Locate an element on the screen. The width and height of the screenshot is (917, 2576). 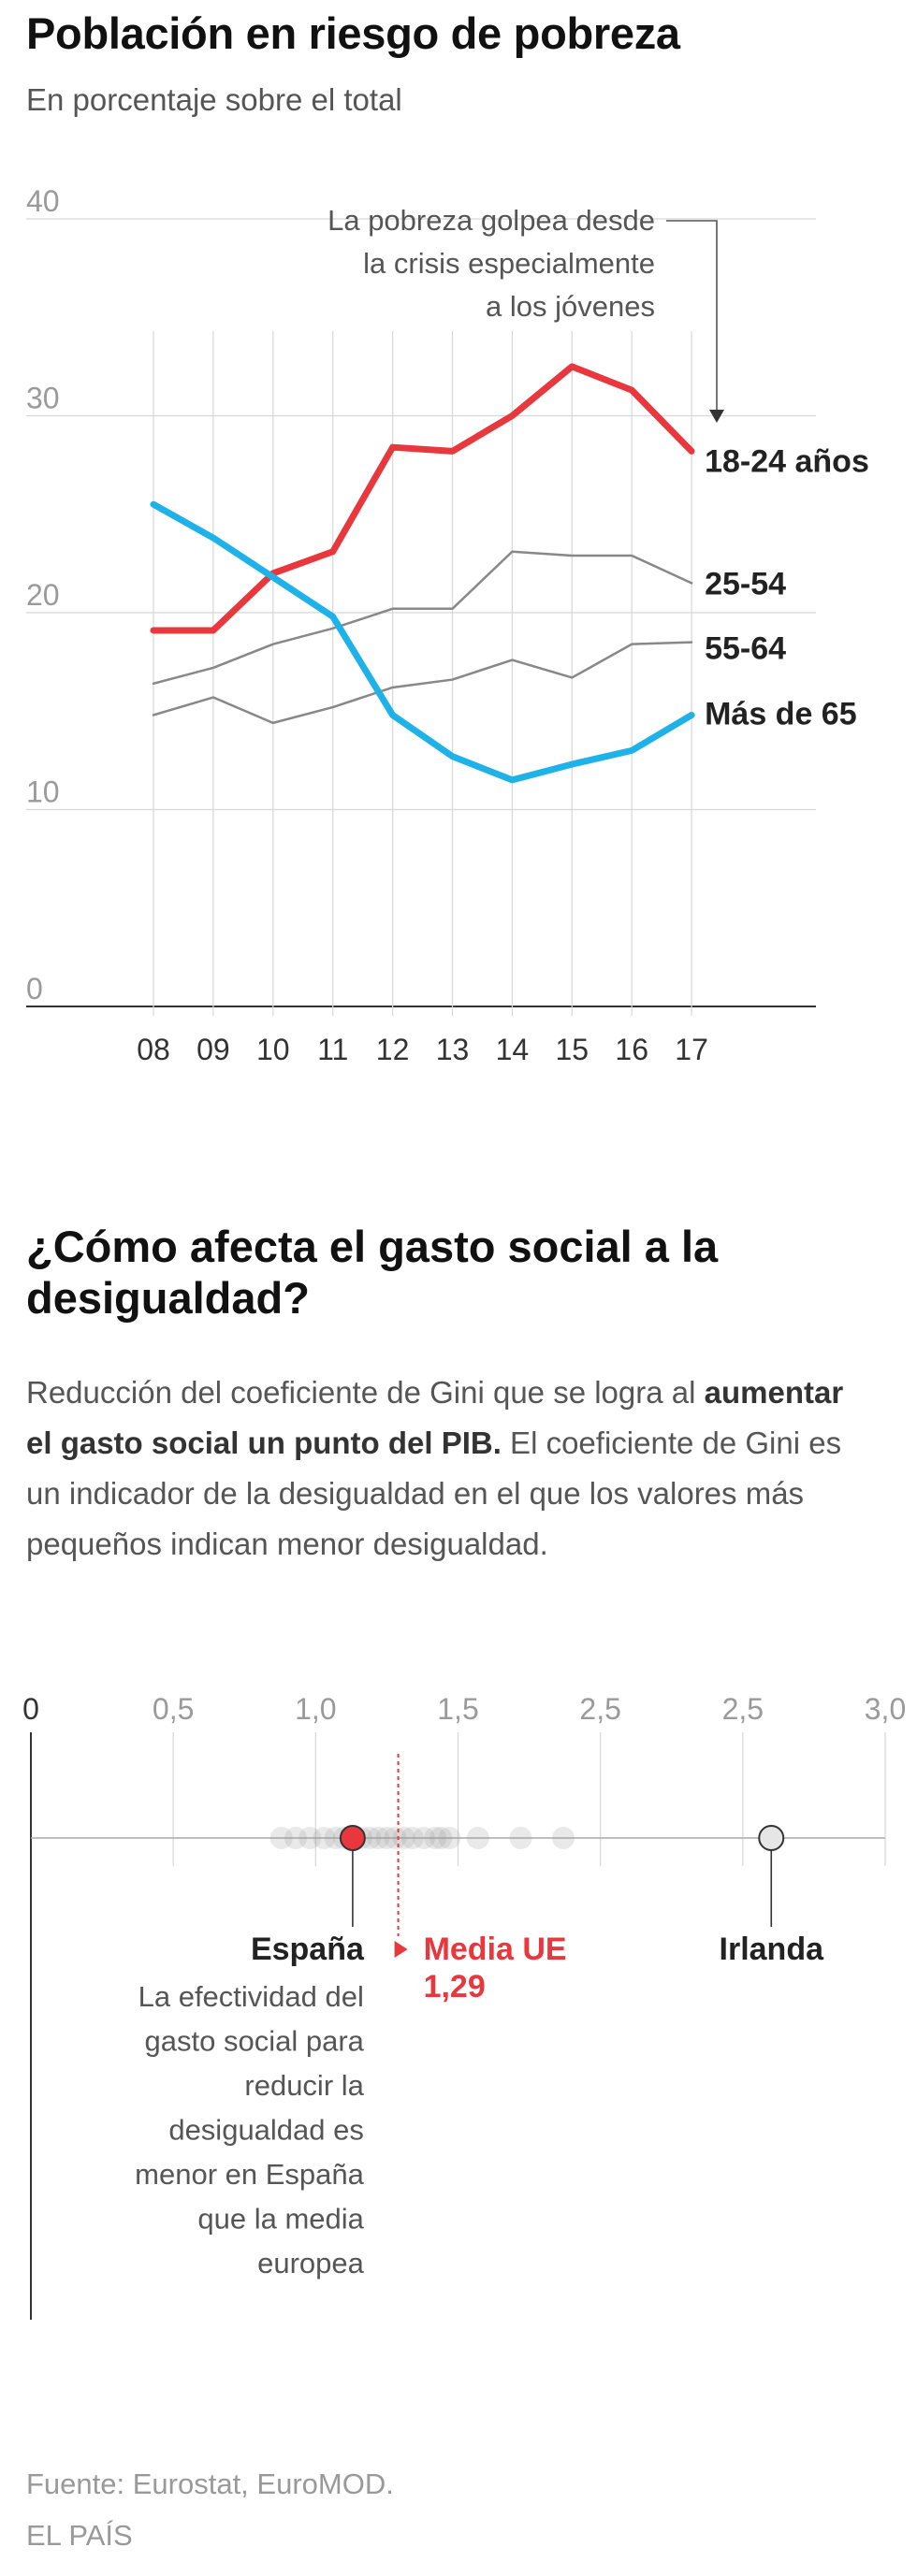
x-tick-label: 08 is located at coordinates (153, 1049).